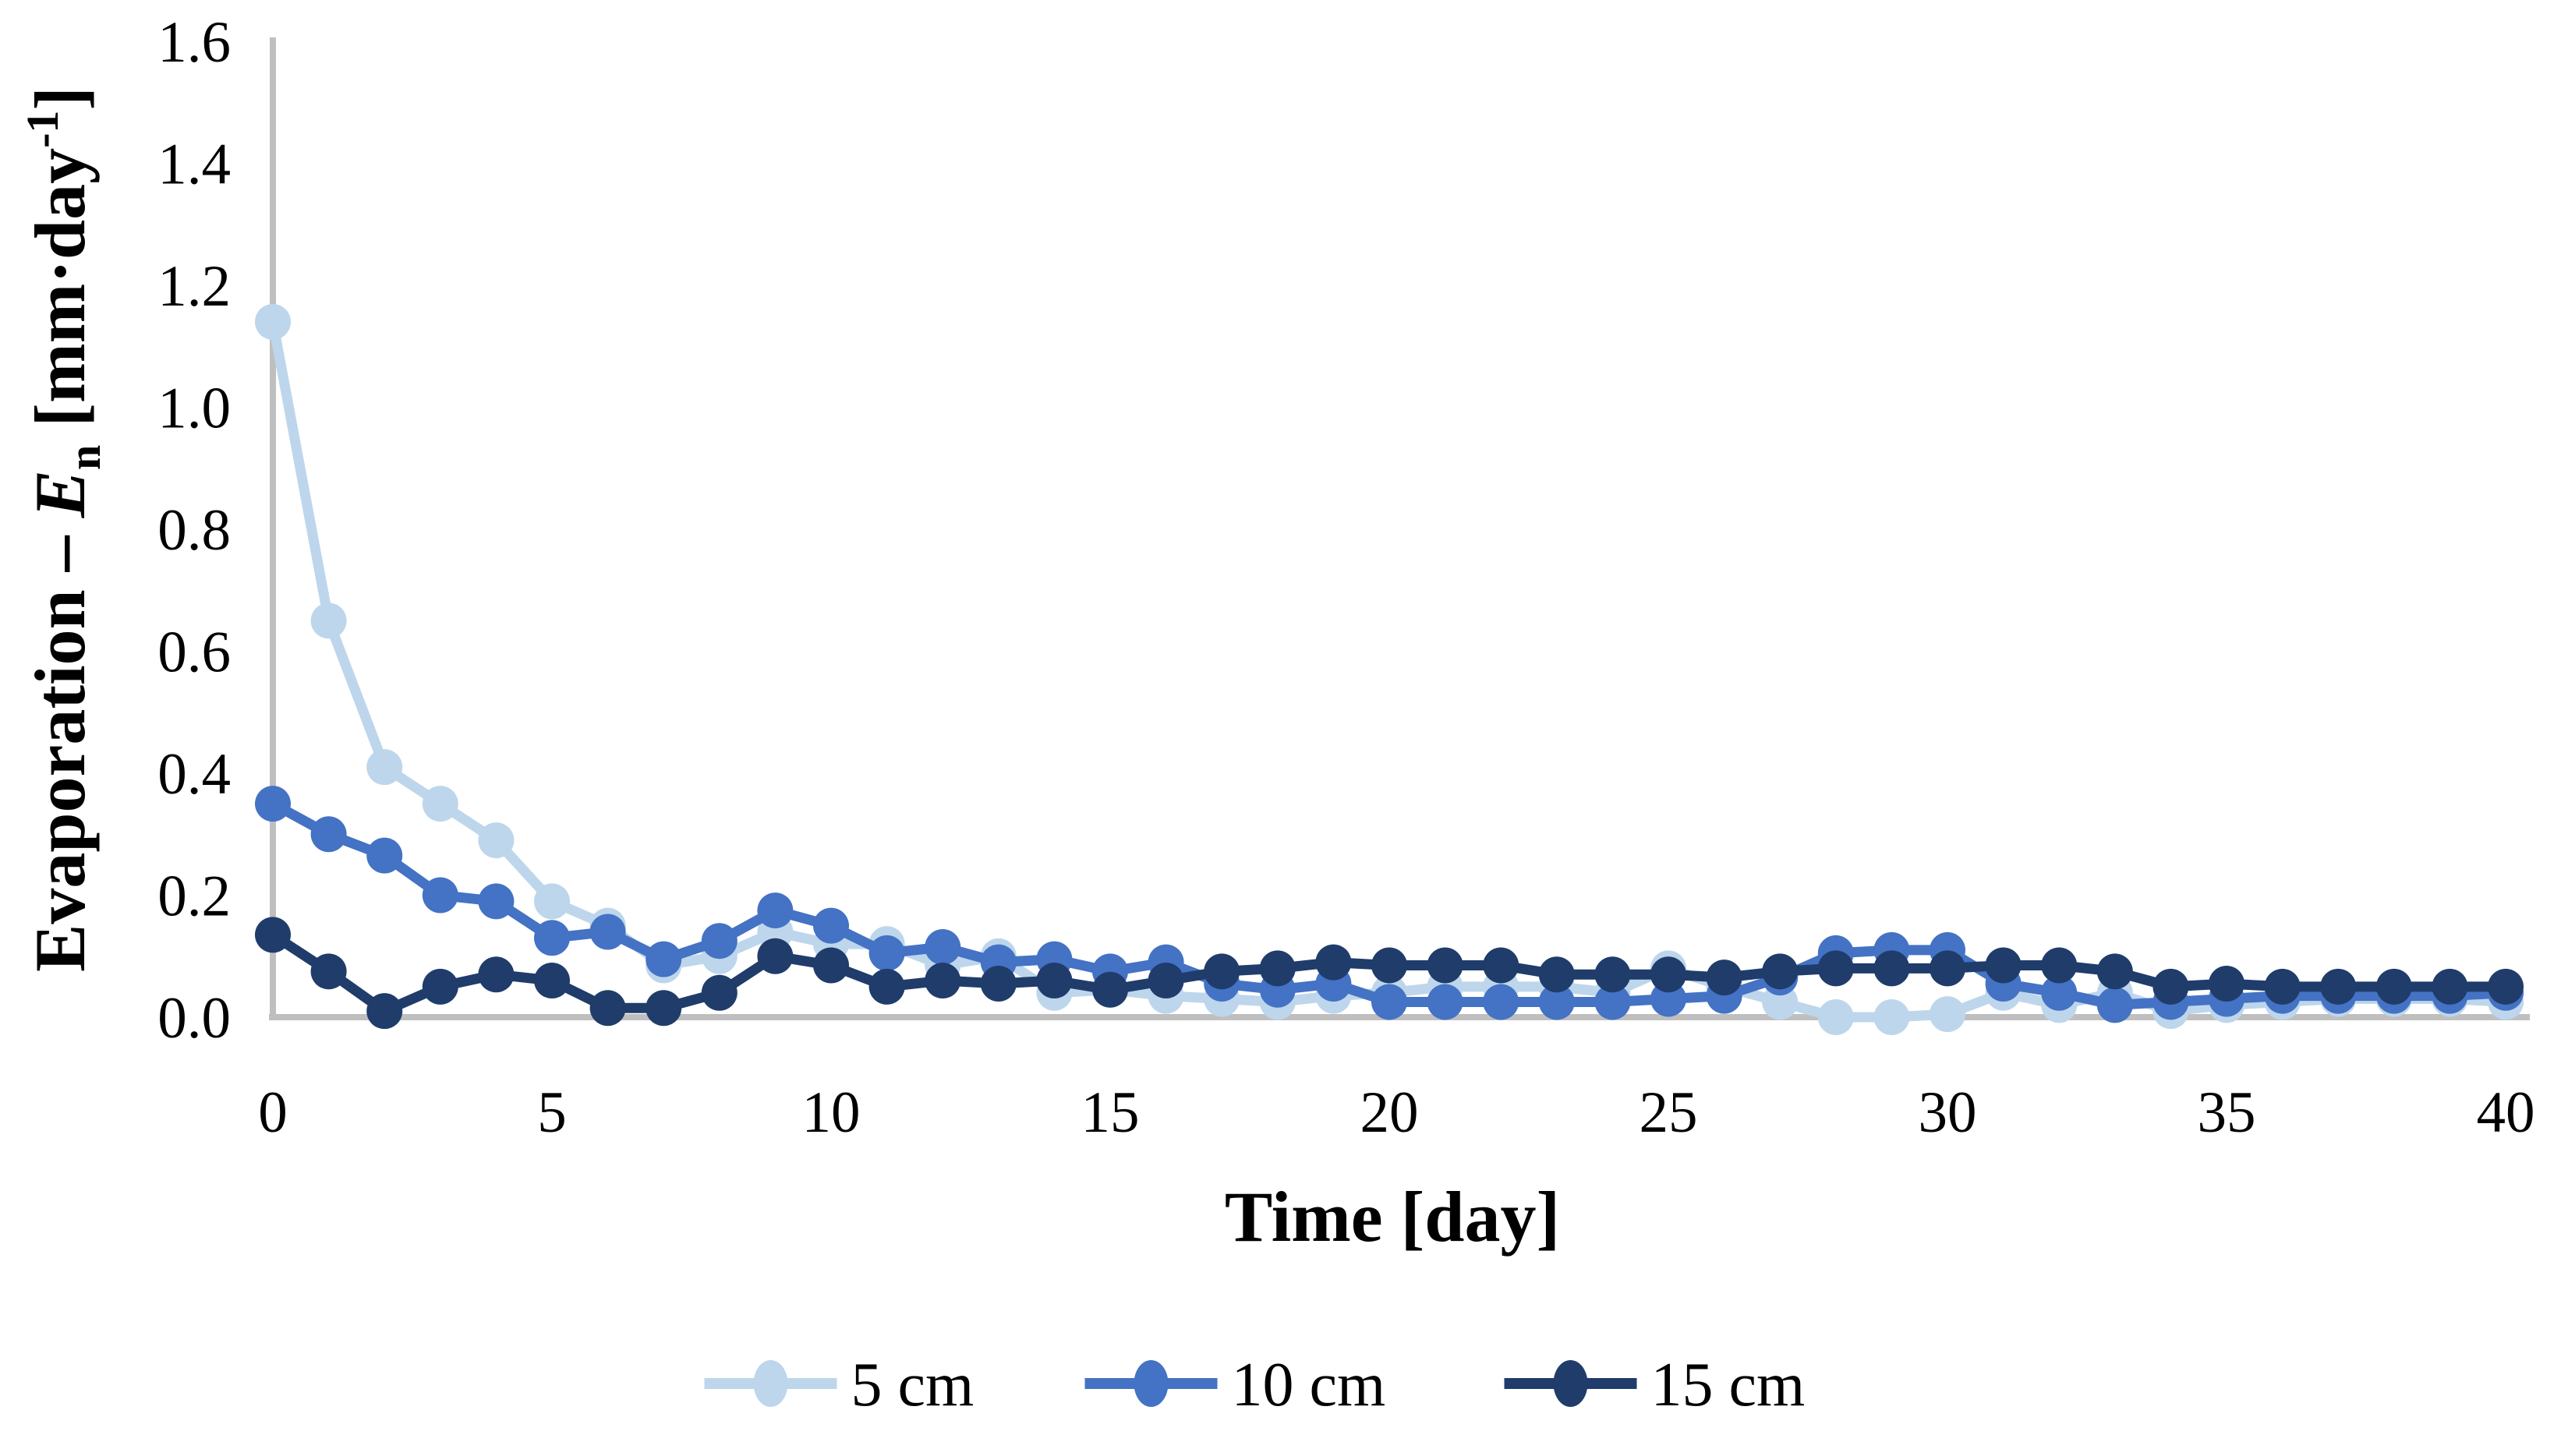 This screenshot has width=2554, height=1456. What do you see at coordinates (63, 529) in the screenshot?
I see `y-axis-title: Evaporation – En [mm·day-1]` at bounding box center [63, 529].